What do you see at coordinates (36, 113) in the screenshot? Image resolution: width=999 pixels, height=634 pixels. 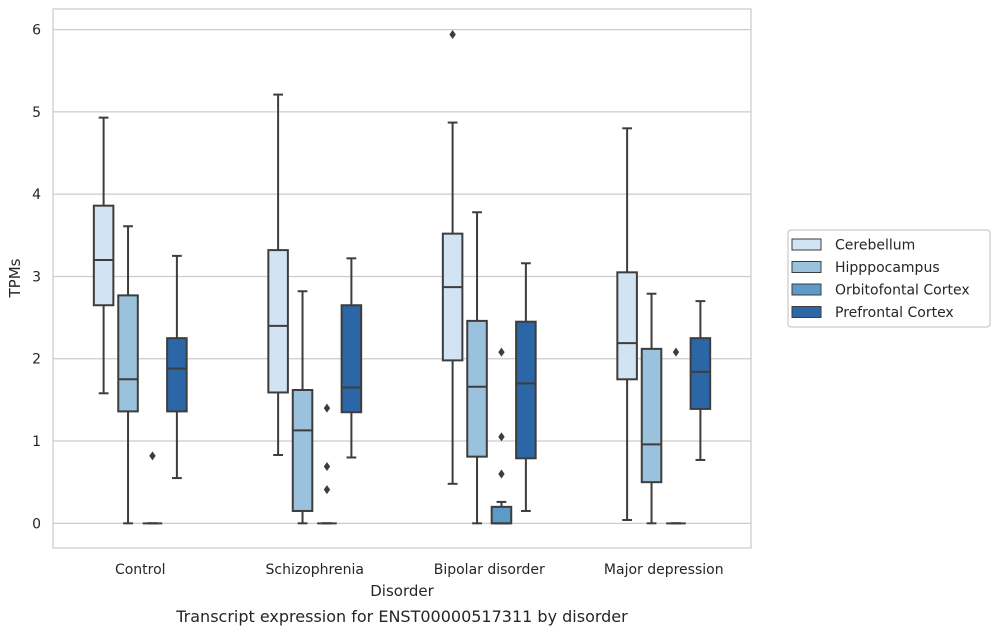 I see `y-tick-label: 5` at bounding box center [36, 113].